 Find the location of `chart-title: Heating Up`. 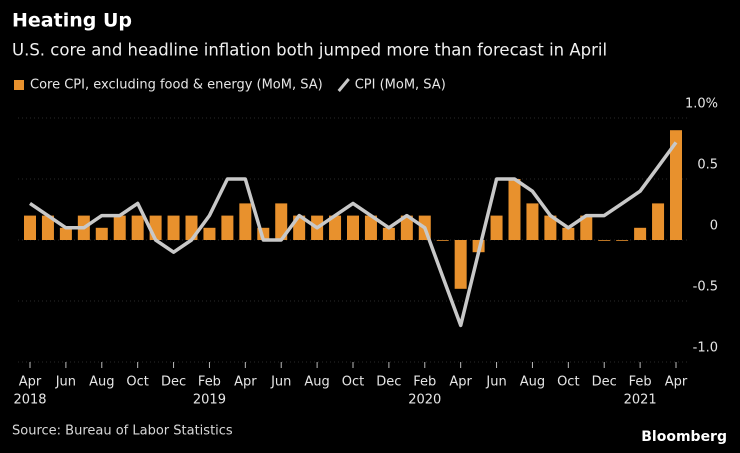

chart-title: Heating Up is located at coordinates (72, 21).